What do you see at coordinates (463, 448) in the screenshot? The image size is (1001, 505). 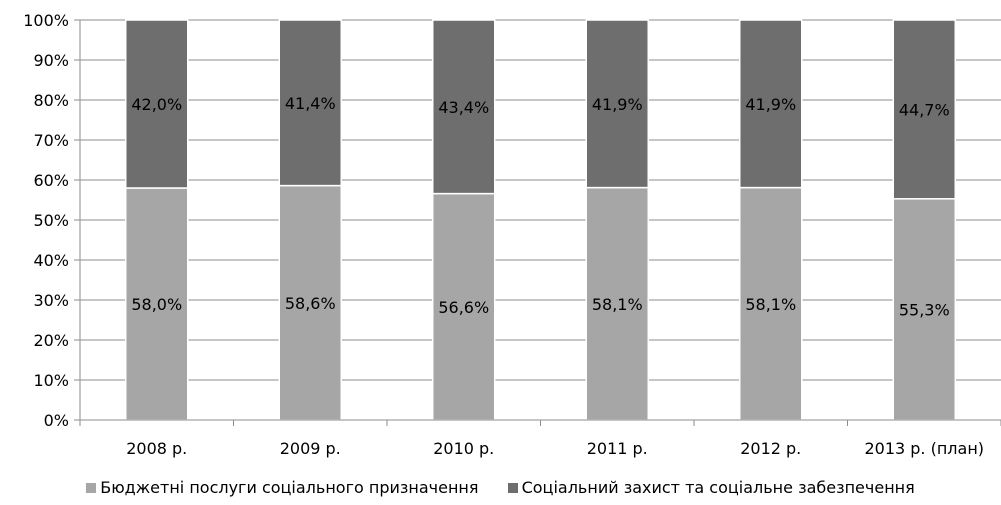 I see `x-category-label: 2010 р.` at bounding box center [463, 448].